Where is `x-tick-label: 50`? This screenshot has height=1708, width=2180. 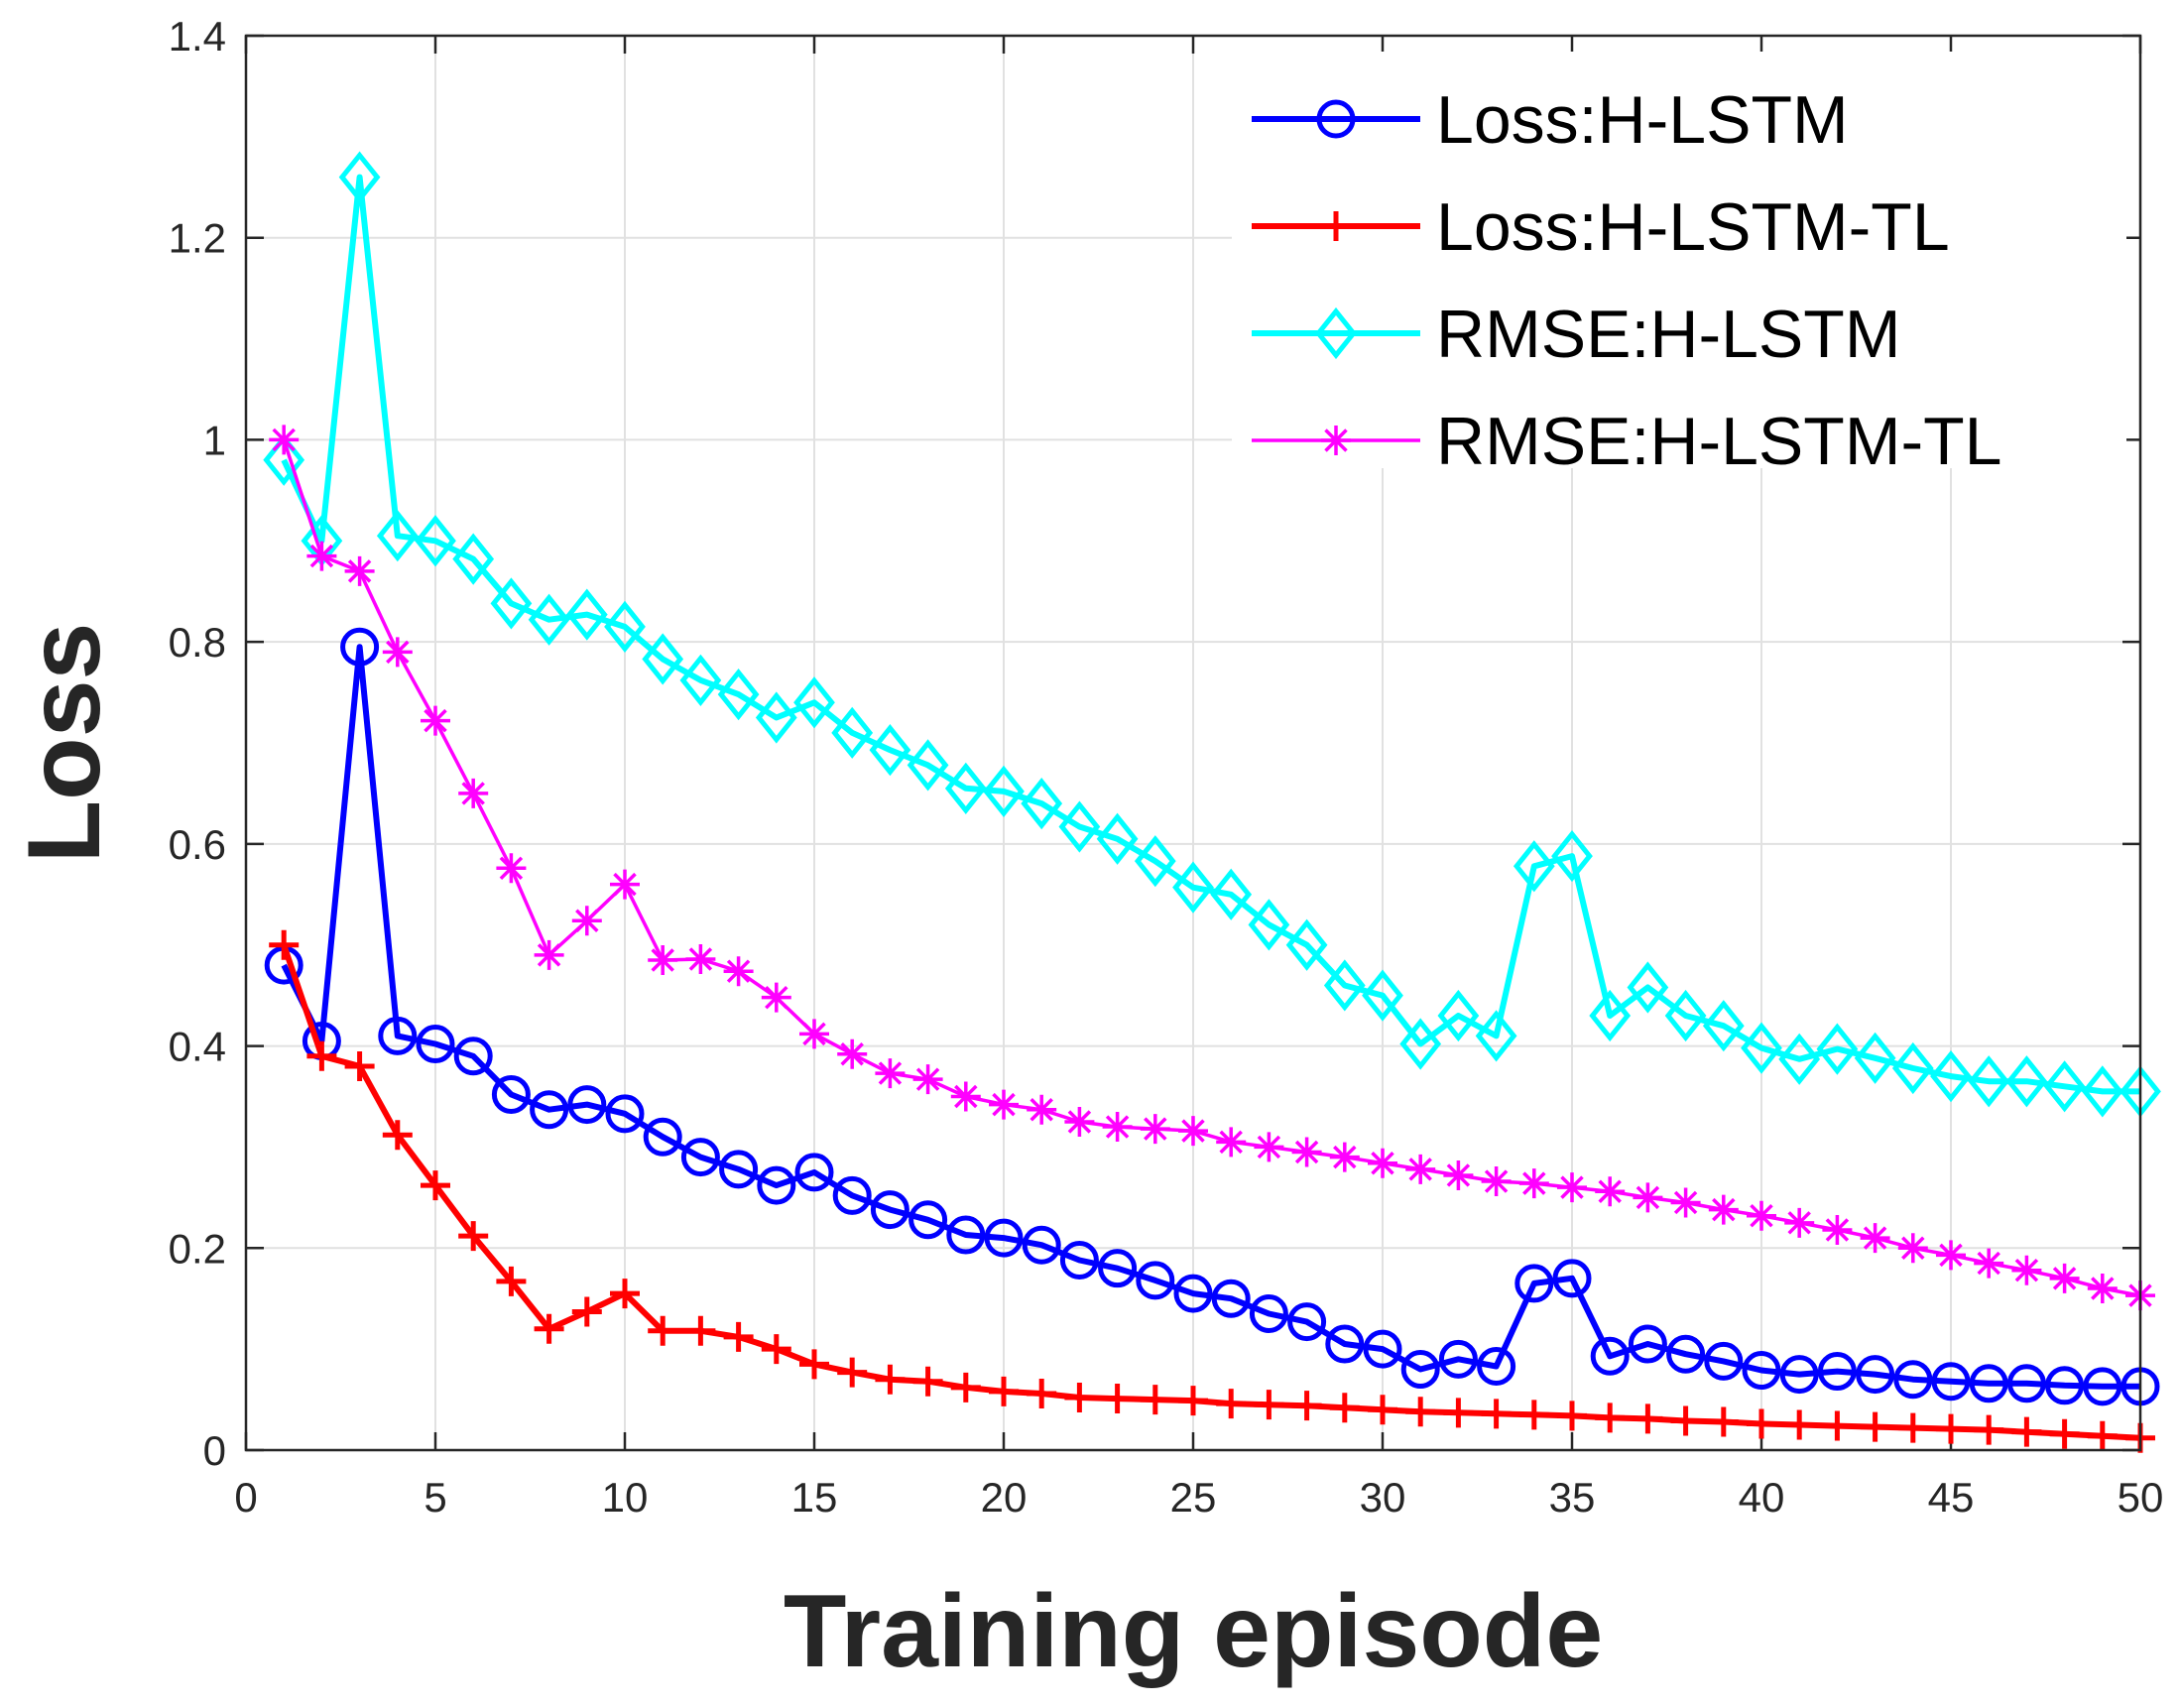
x-tick-label: 50 is located at coordinates (2141, 1497).